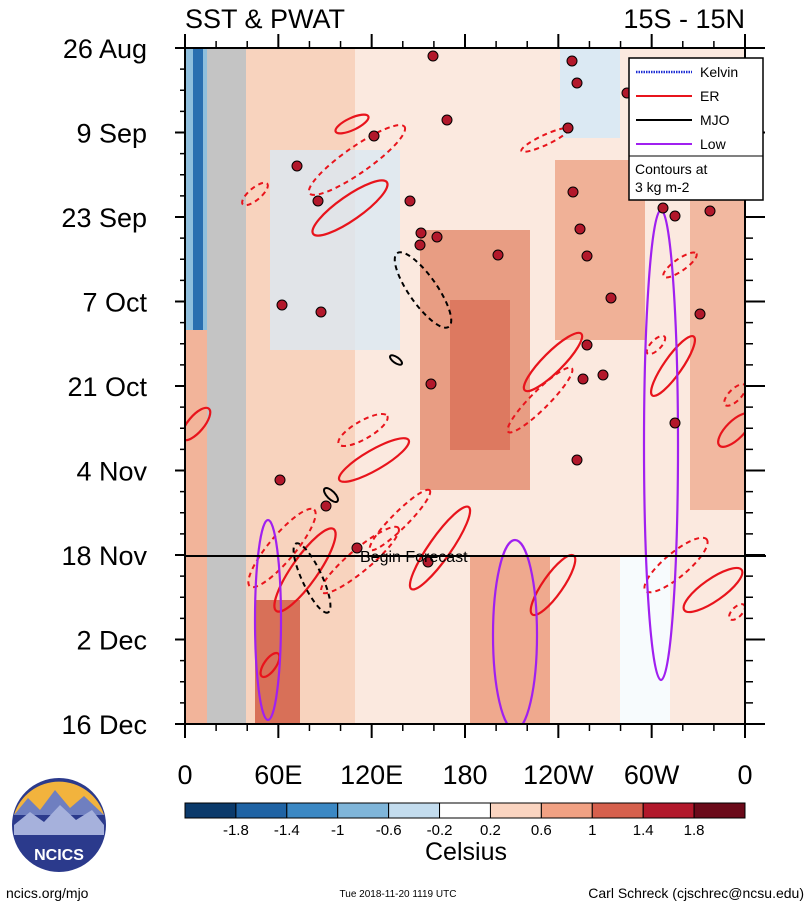 The height and width of the screenshot is (907, 809). I want to click on x-tick-label: 120W, so click(558, 775).